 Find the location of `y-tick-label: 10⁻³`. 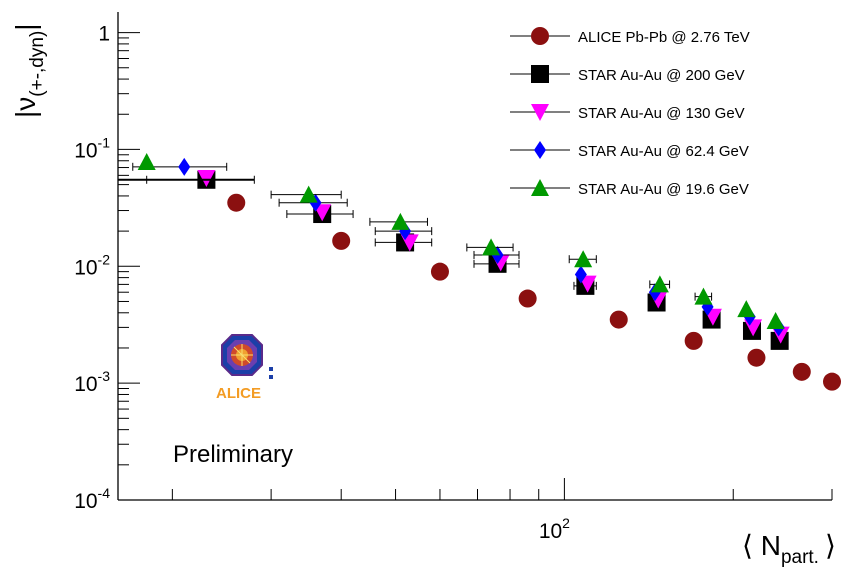

y-tick-label: 10⁻³ is located at coordinates (92, 382).